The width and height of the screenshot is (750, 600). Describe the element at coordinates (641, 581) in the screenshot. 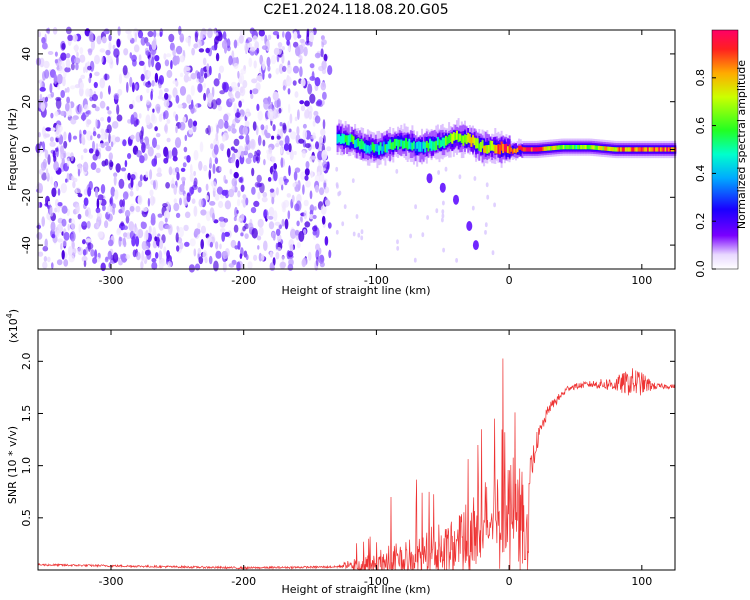

I see `x-tick-label: 100` at that location.